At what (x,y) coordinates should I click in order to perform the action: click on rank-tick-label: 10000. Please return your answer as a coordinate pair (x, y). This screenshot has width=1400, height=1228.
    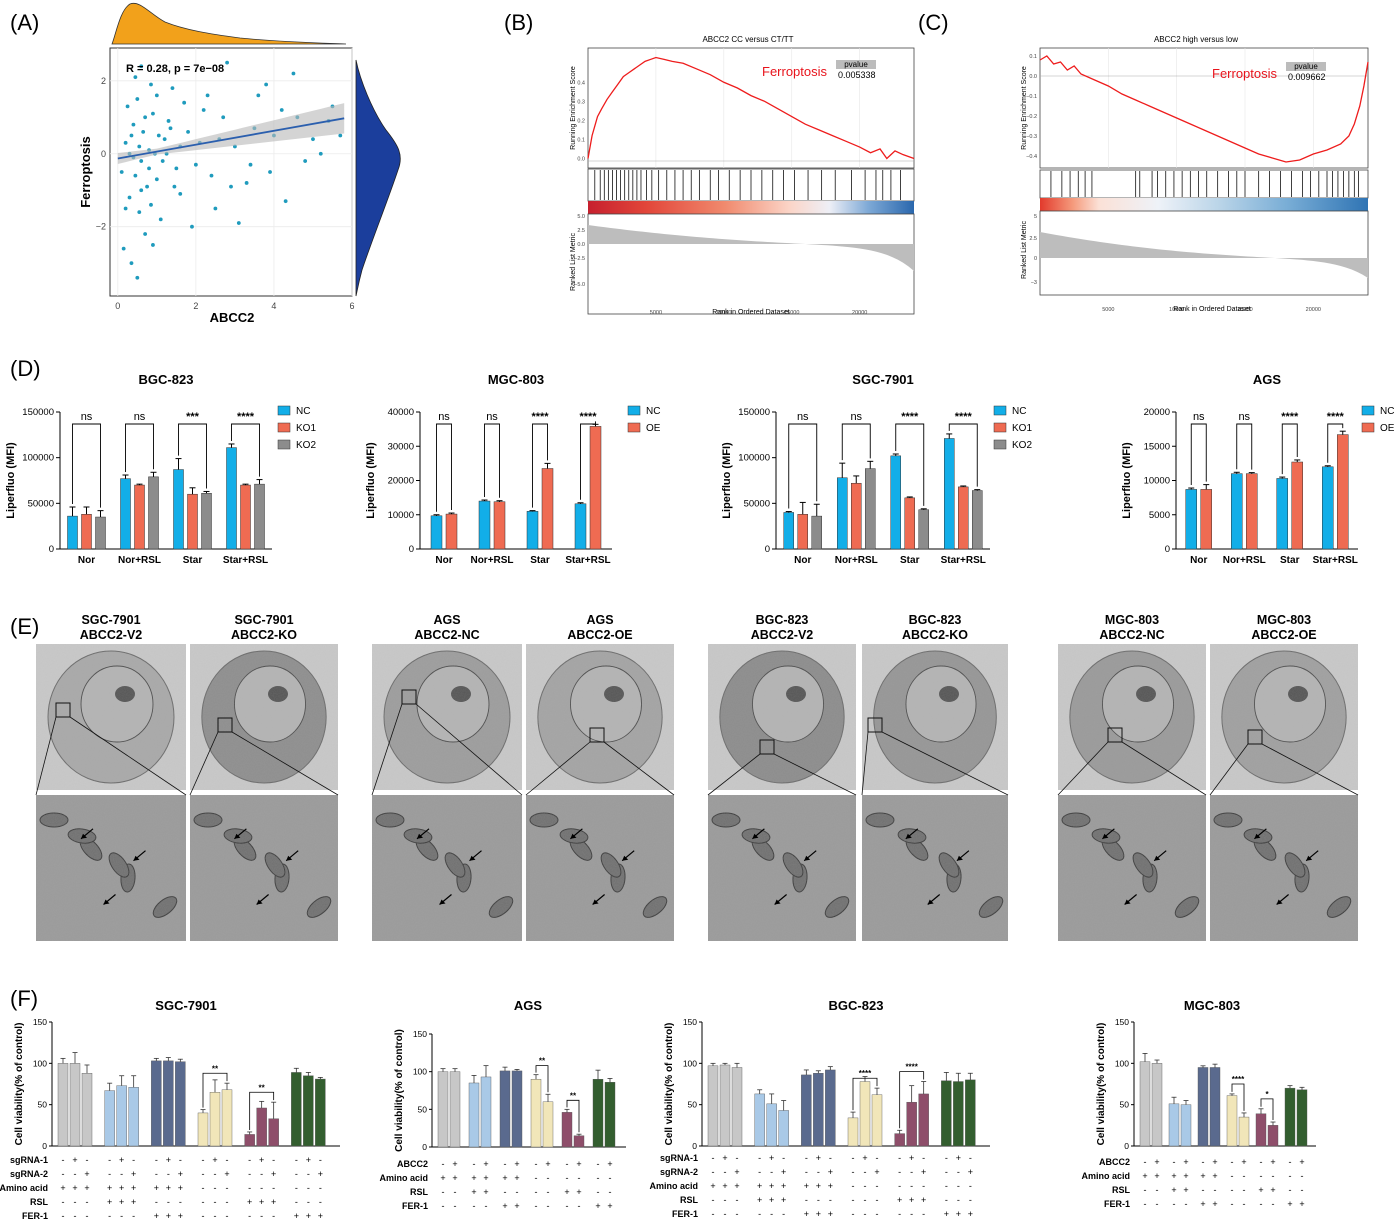
    Looking at the image, I should click on (1176, 310).